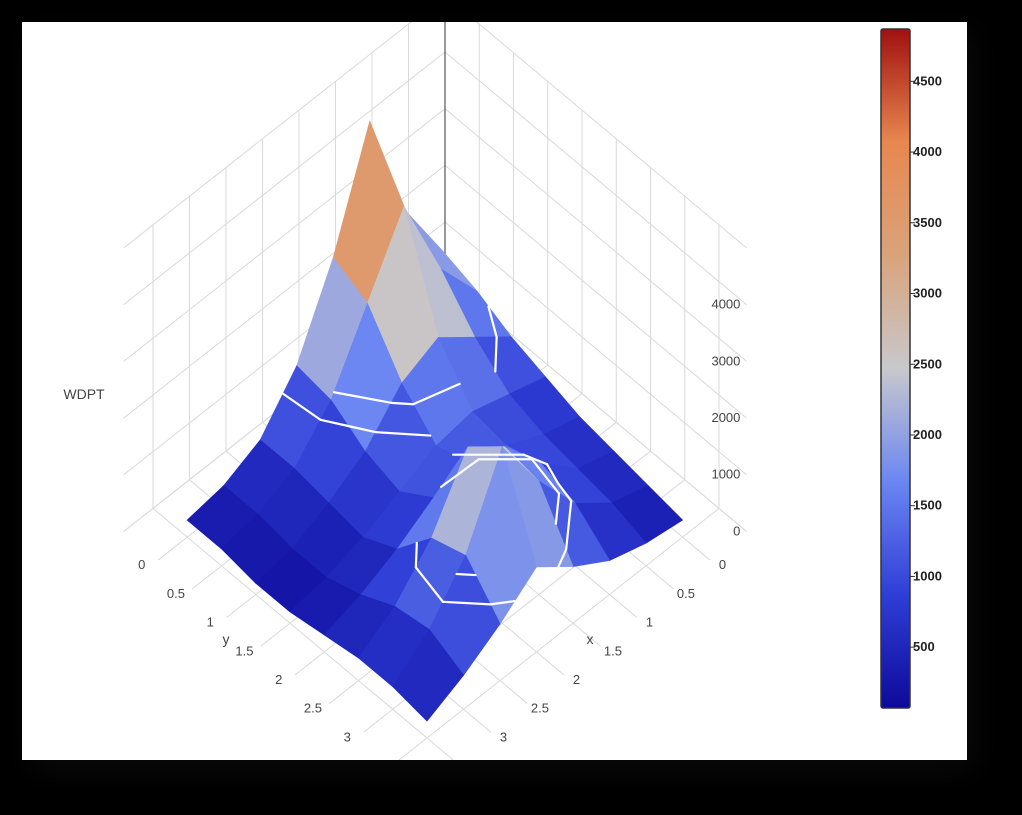  I want to click on colorbar: 500 1000 1500 2000 2500 3000 3500 4000 4500, so click(911, 368).